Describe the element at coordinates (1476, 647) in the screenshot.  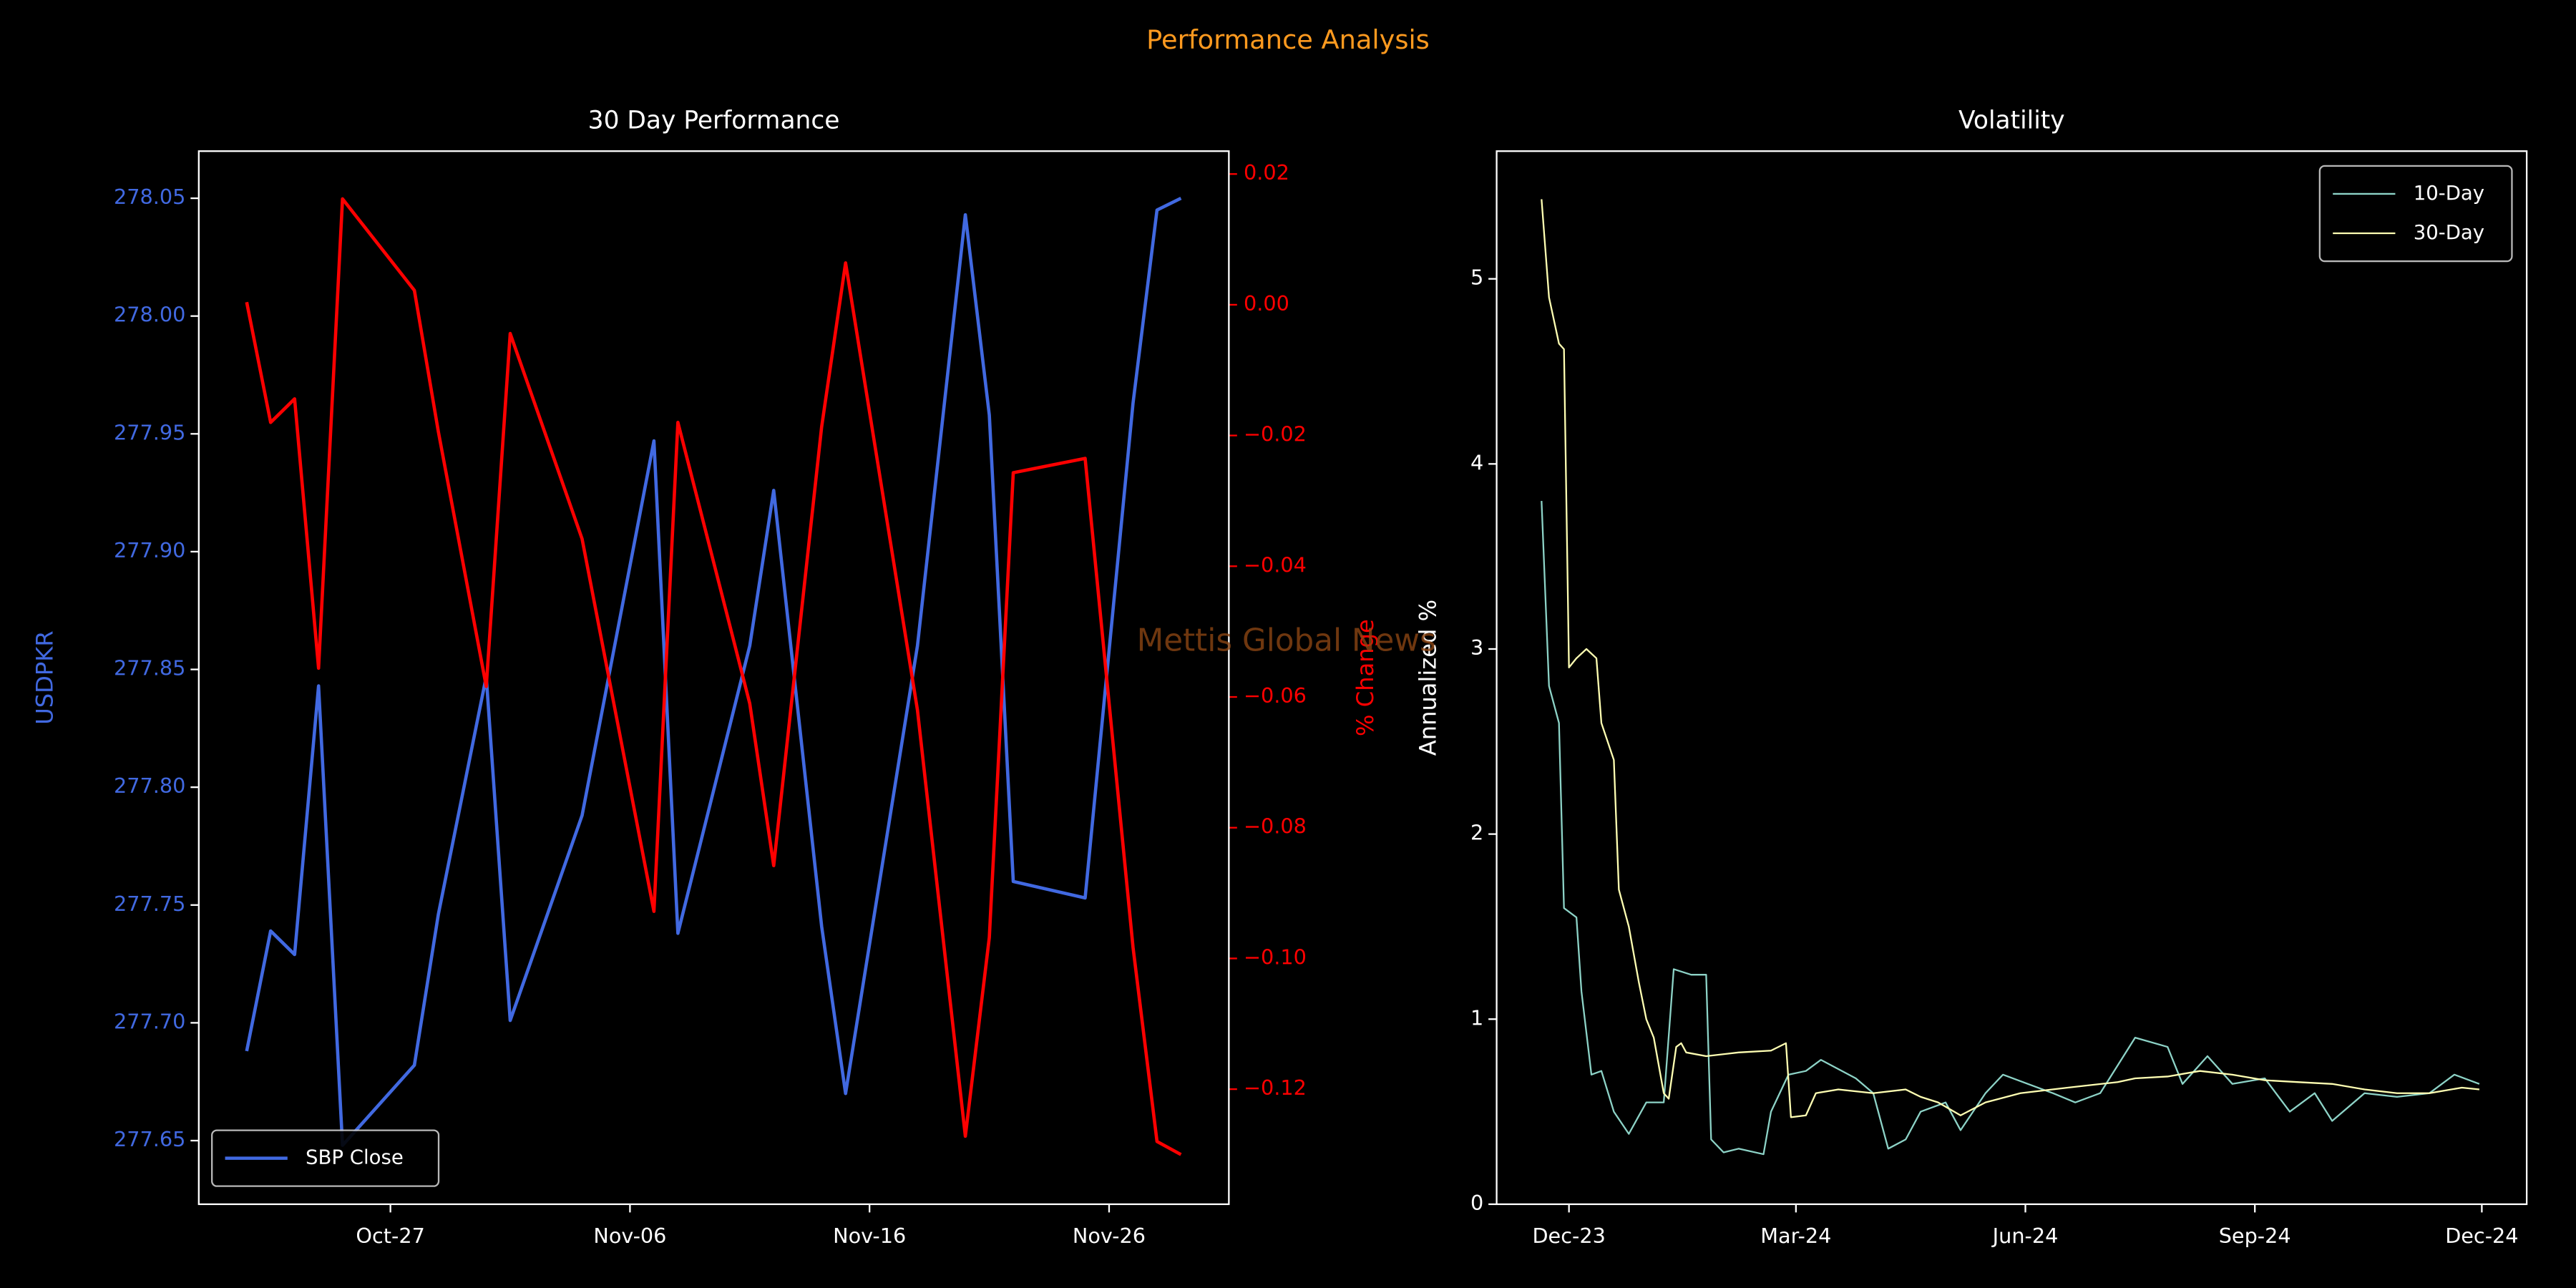
I see `y-tick-label: 3` at that location.